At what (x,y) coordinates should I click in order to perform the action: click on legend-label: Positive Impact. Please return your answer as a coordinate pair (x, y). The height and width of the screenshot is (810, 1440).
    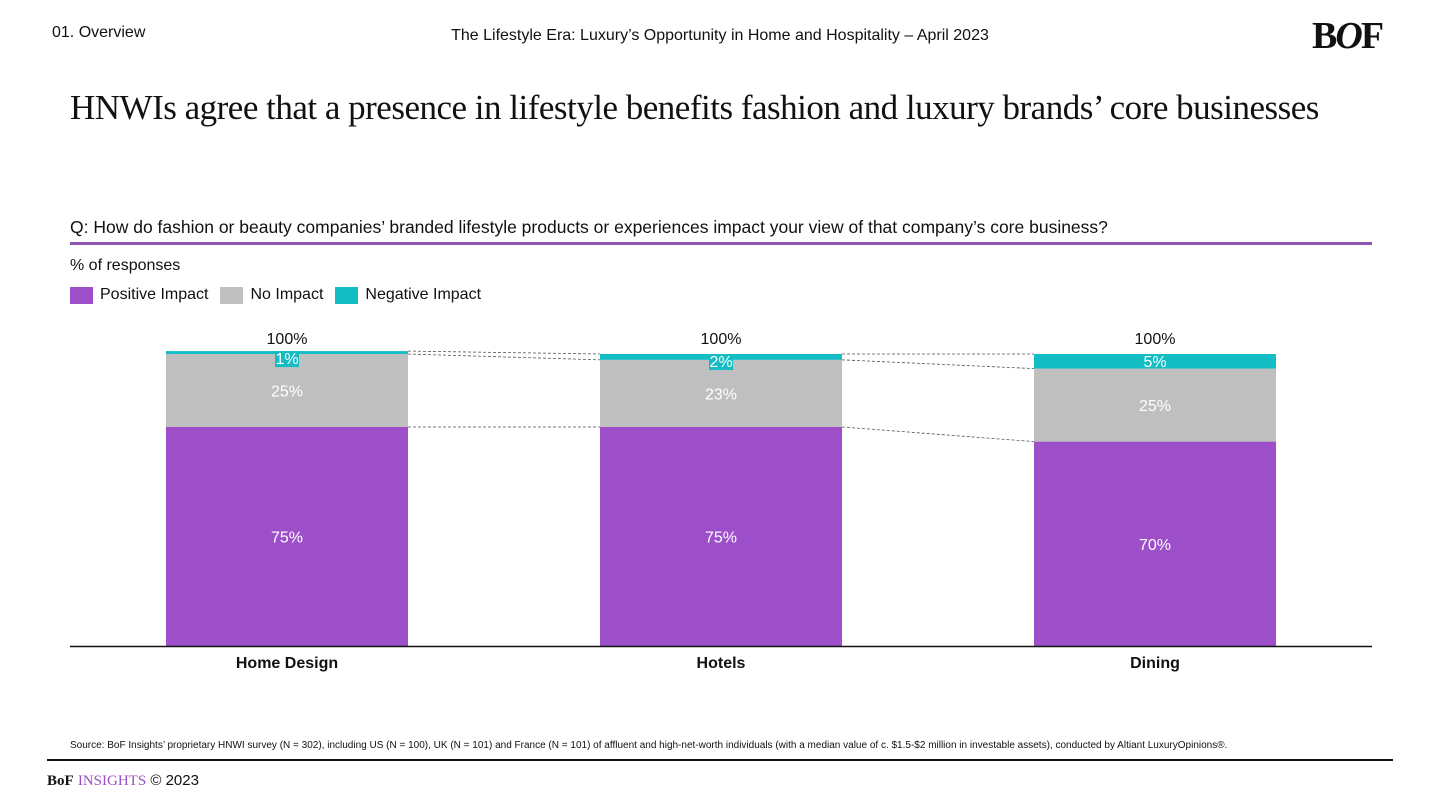
    Looking at the image, I should click on (154, 294).